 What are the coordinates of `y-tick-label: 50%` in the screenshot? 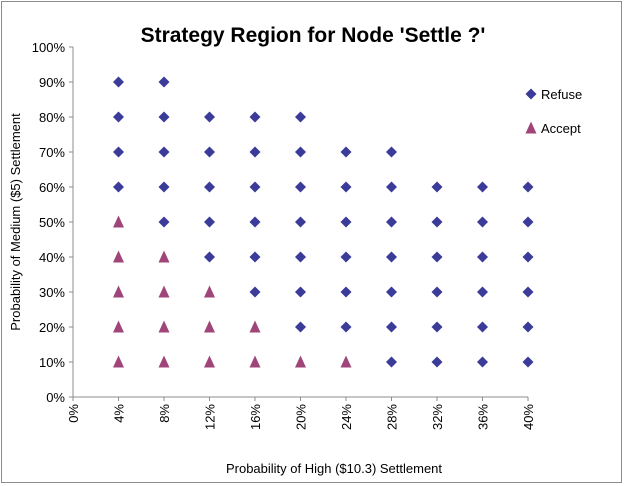 It's located at (52, 222).